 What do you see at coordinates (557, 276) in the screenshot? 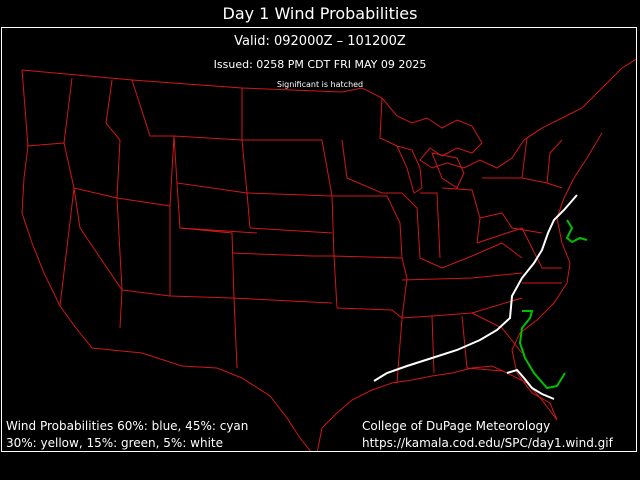
I see `east-coast` at bounding box center [557, 276].